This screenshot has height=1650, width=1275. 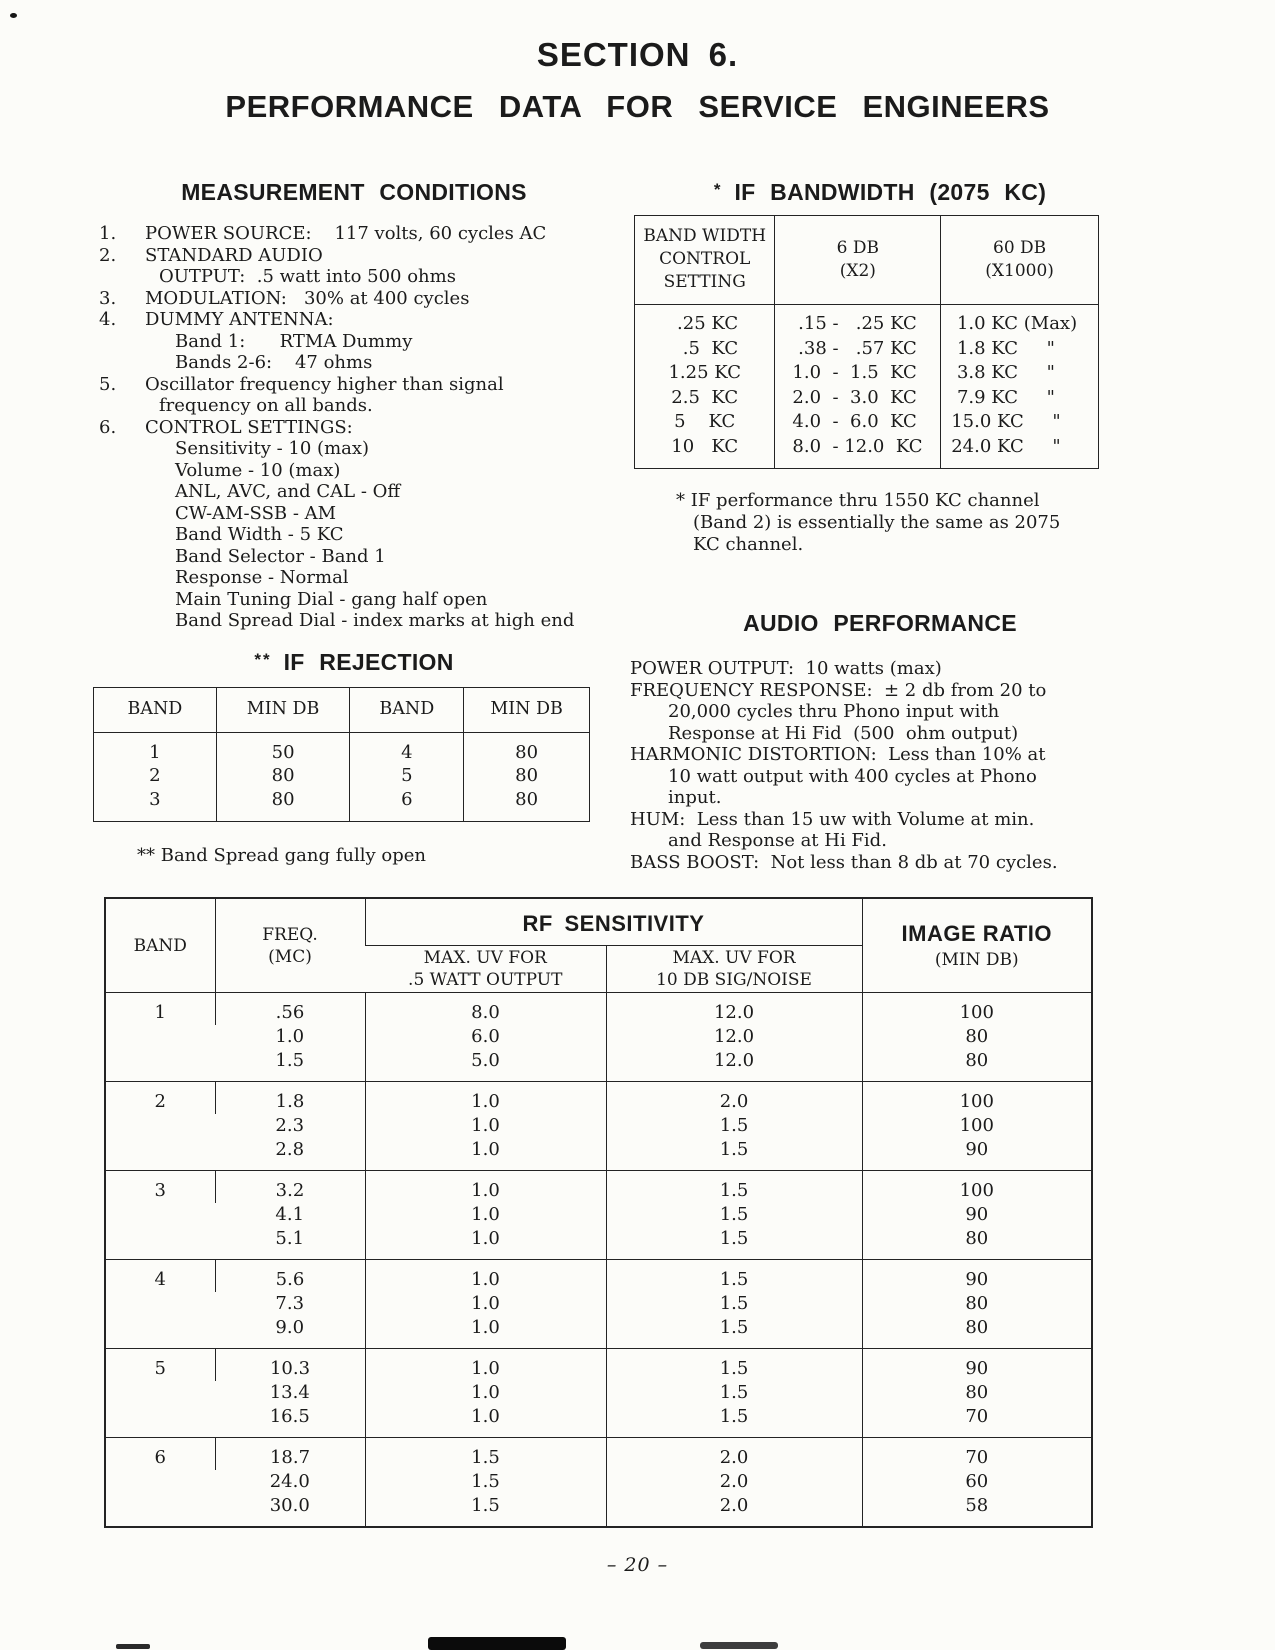 I want to click on table-row: 1 .56 8.0 12.0 100, so click(x=599, y=1008).